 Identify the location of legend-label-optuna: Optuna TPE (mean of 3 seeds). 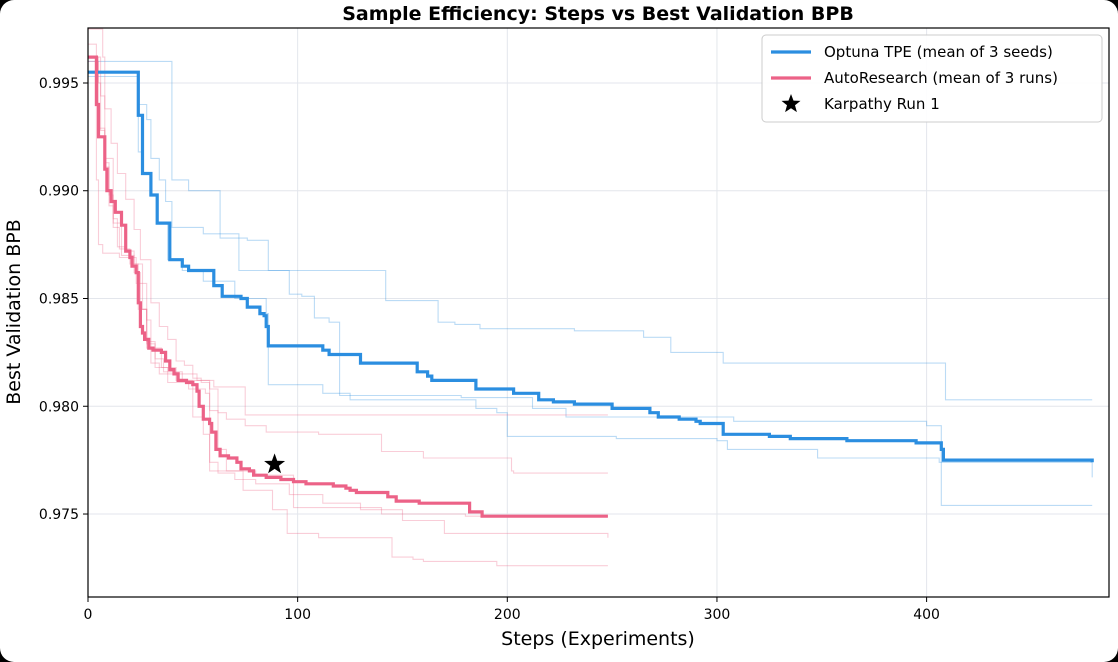
(938, 52).